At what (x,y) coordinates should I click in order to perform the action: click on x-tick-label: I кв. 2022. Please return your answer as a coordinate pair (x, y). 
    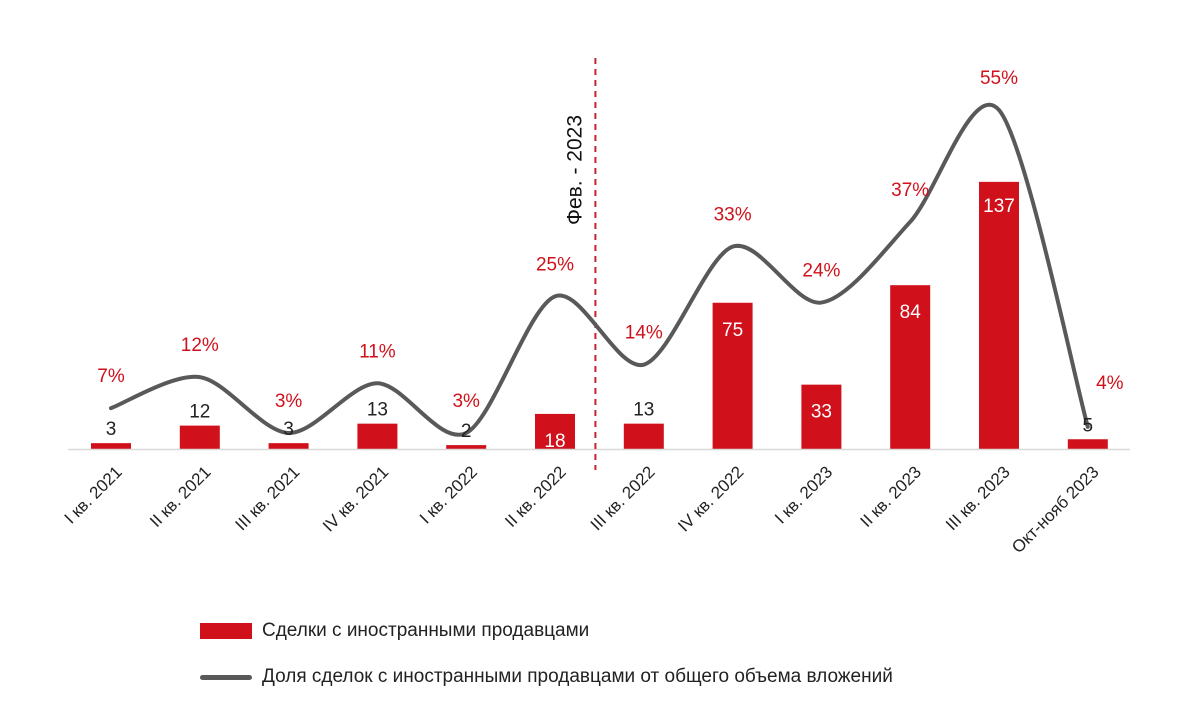
    Looking at the image, I should click on (448, 494).